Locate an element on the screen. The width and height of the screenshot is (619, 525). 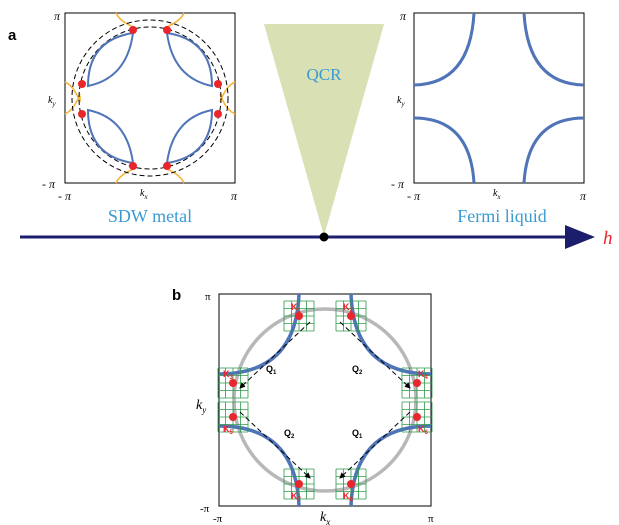
b-fermi-arc-bottom-left is located at coordinates (259, 465).